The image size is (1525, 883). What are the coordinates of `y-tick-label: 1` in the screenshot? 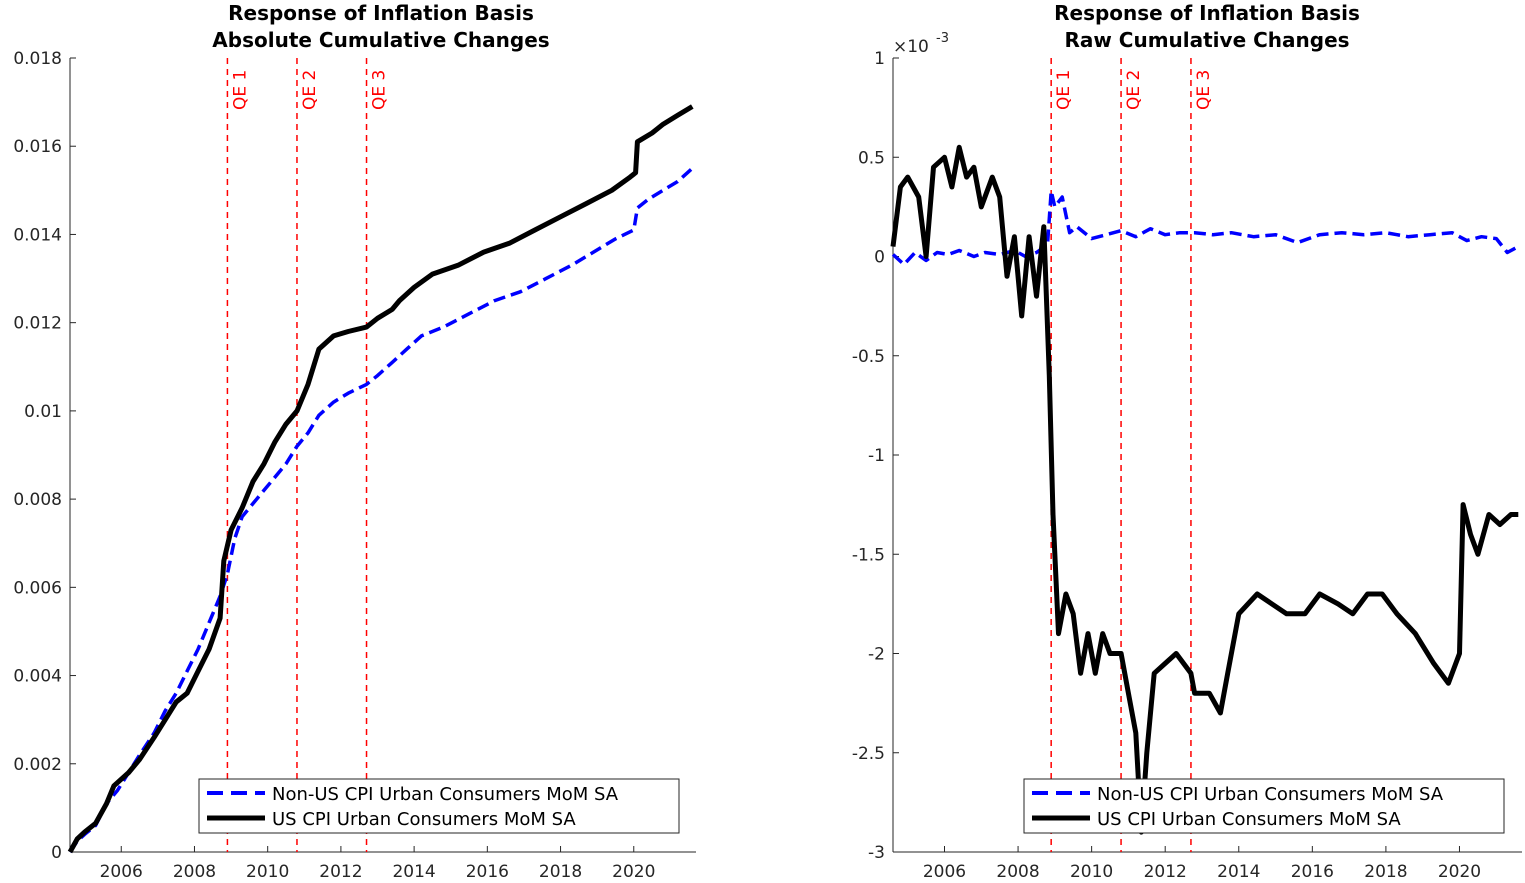 It's located at (879, 59).